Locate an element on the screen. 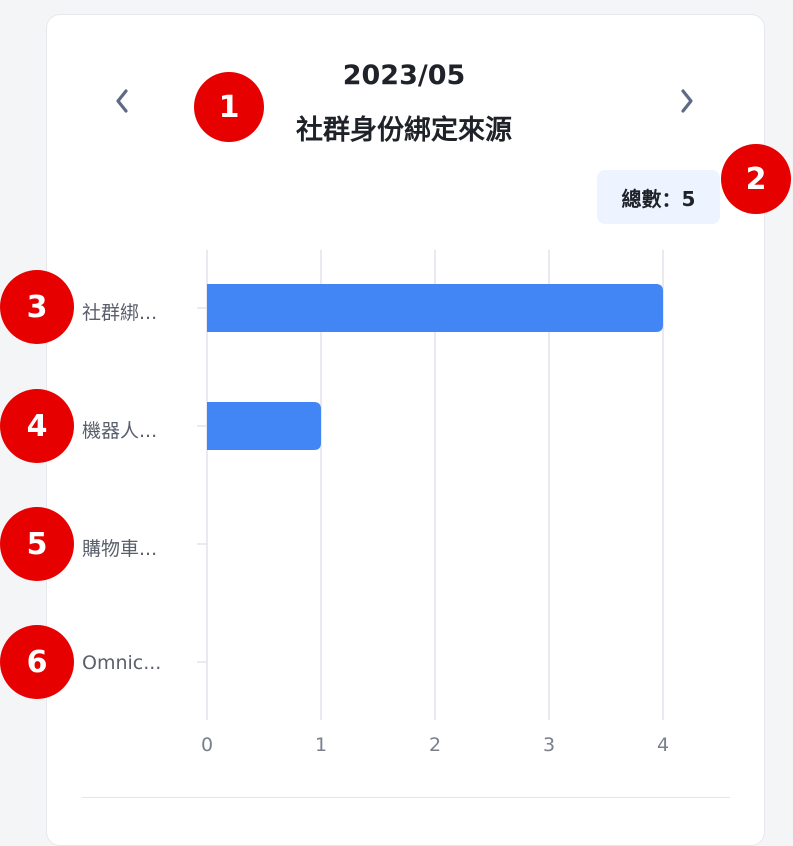 The height and width of the screenshot is (846, 793). annotation-badge-3: 3 is located at coordinates (37, 307).